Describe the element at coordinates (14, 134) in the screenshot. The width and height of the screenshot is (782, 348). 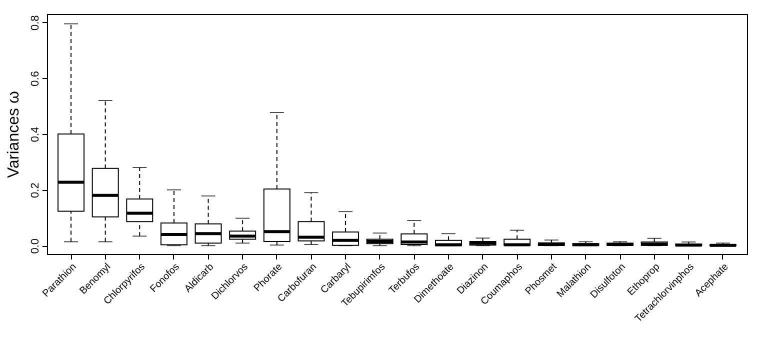
I see `y-axis-title: Variances ω` at that location.